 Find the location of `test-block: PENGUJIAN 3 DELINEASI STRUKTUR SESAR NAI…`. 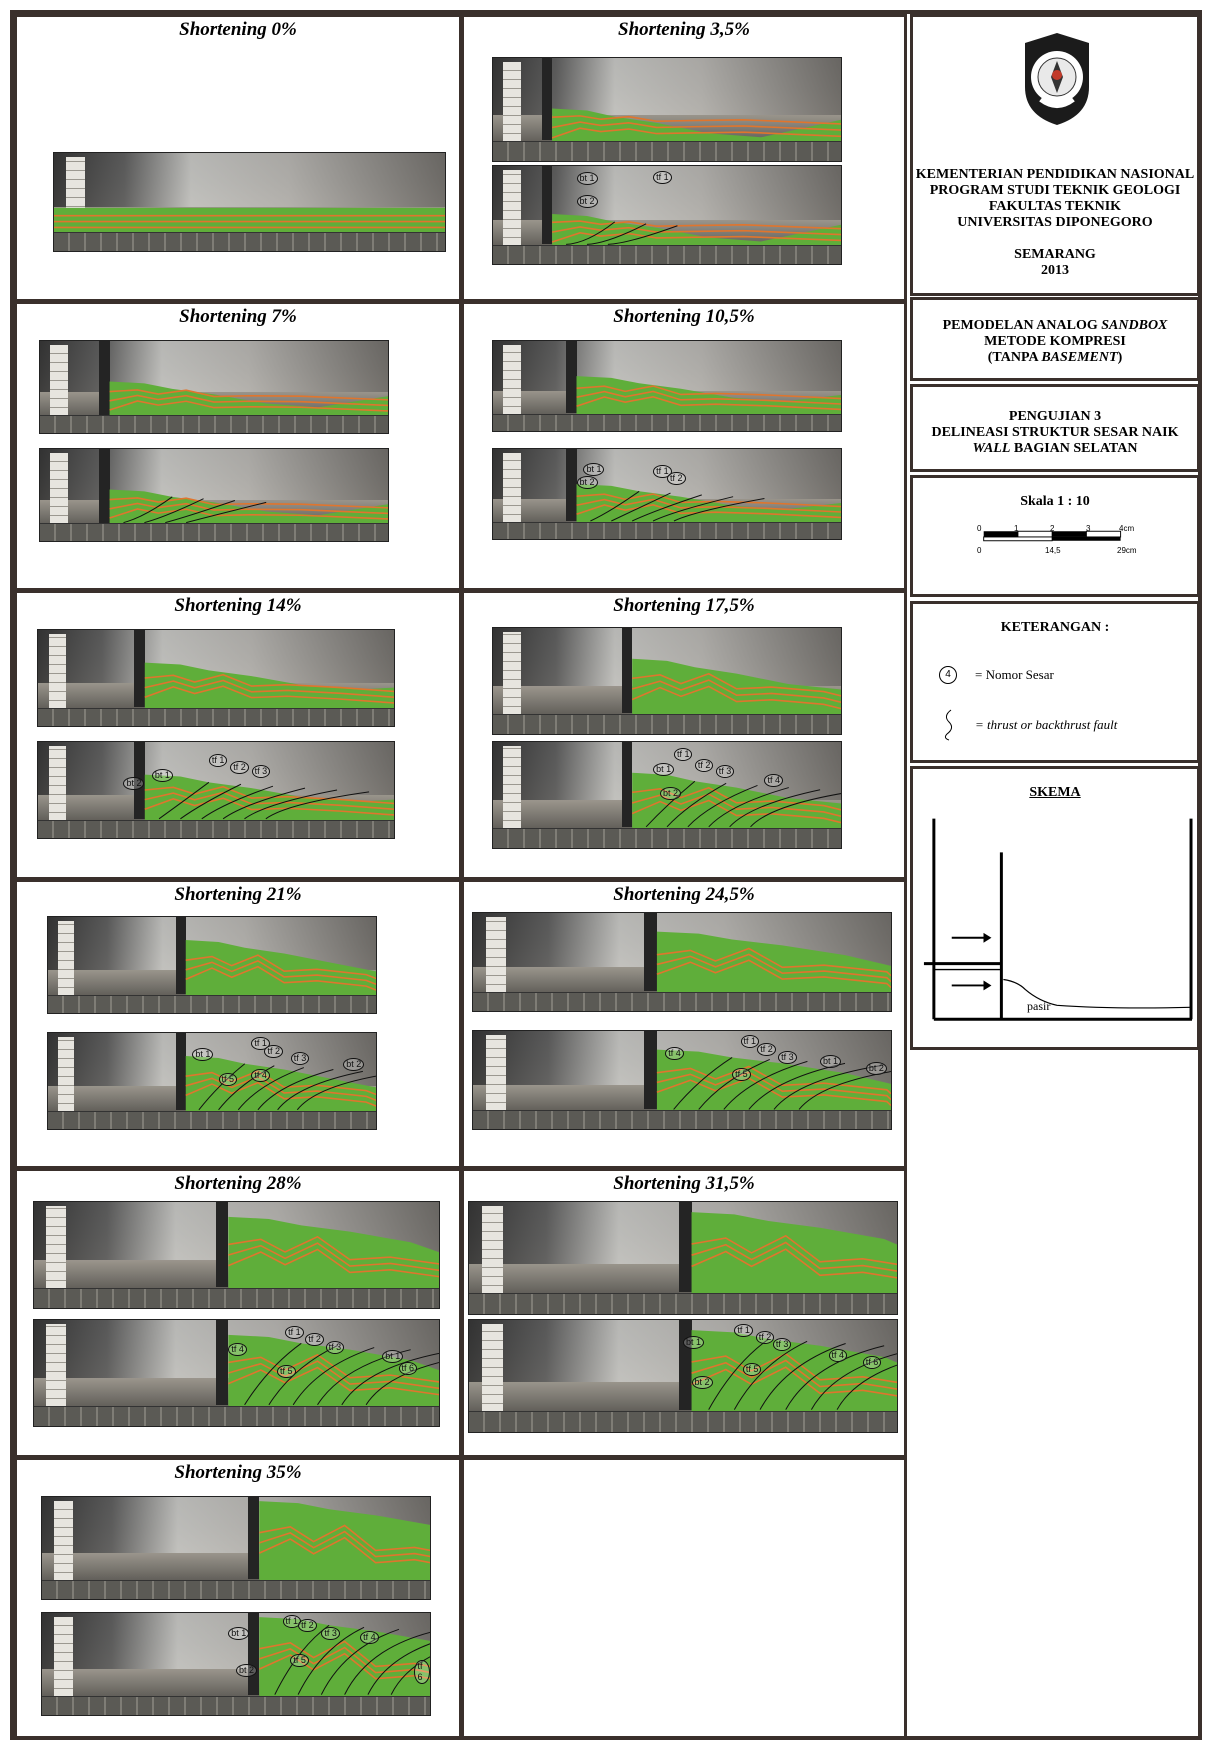

test-block: PENGUJIAN 3 DELINEASI STRUKTUR SESAR NAI… is located at coordinates (1055, 428).